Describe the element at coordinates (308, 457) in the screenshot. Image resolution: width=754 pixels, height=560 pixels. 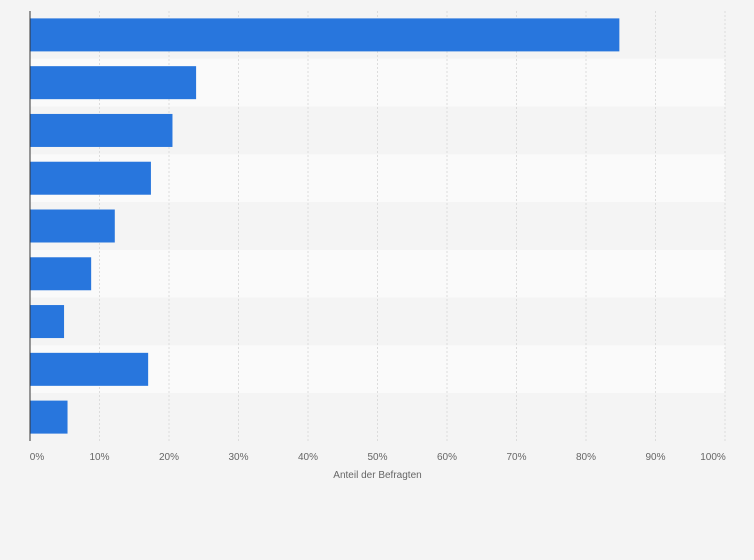
I see `x-tick-label: 40%` at that location.